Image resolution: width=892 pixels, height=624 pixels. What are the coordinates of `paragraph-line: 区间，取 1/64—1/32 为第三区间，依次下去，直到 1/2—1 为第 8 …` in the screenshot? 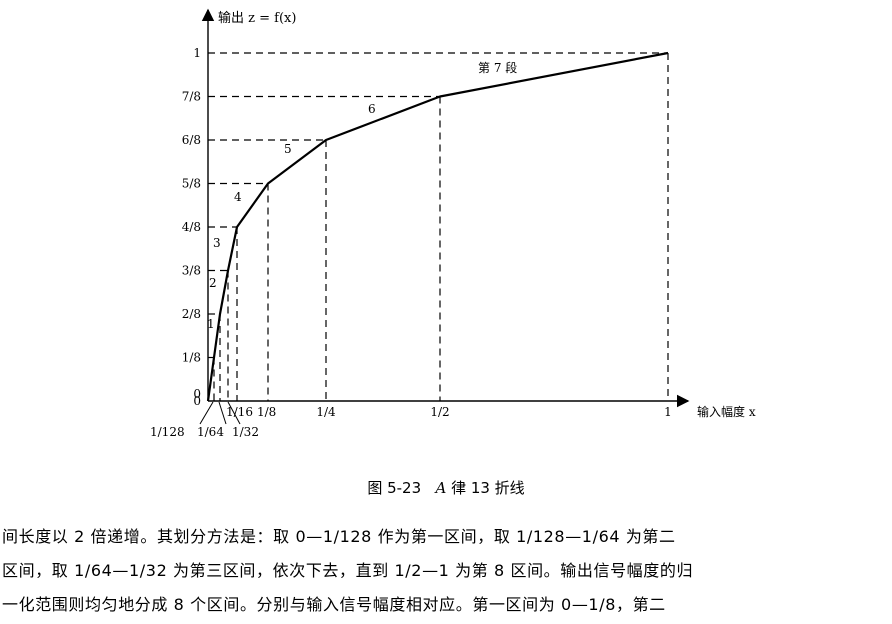 It's located at (348, 570).